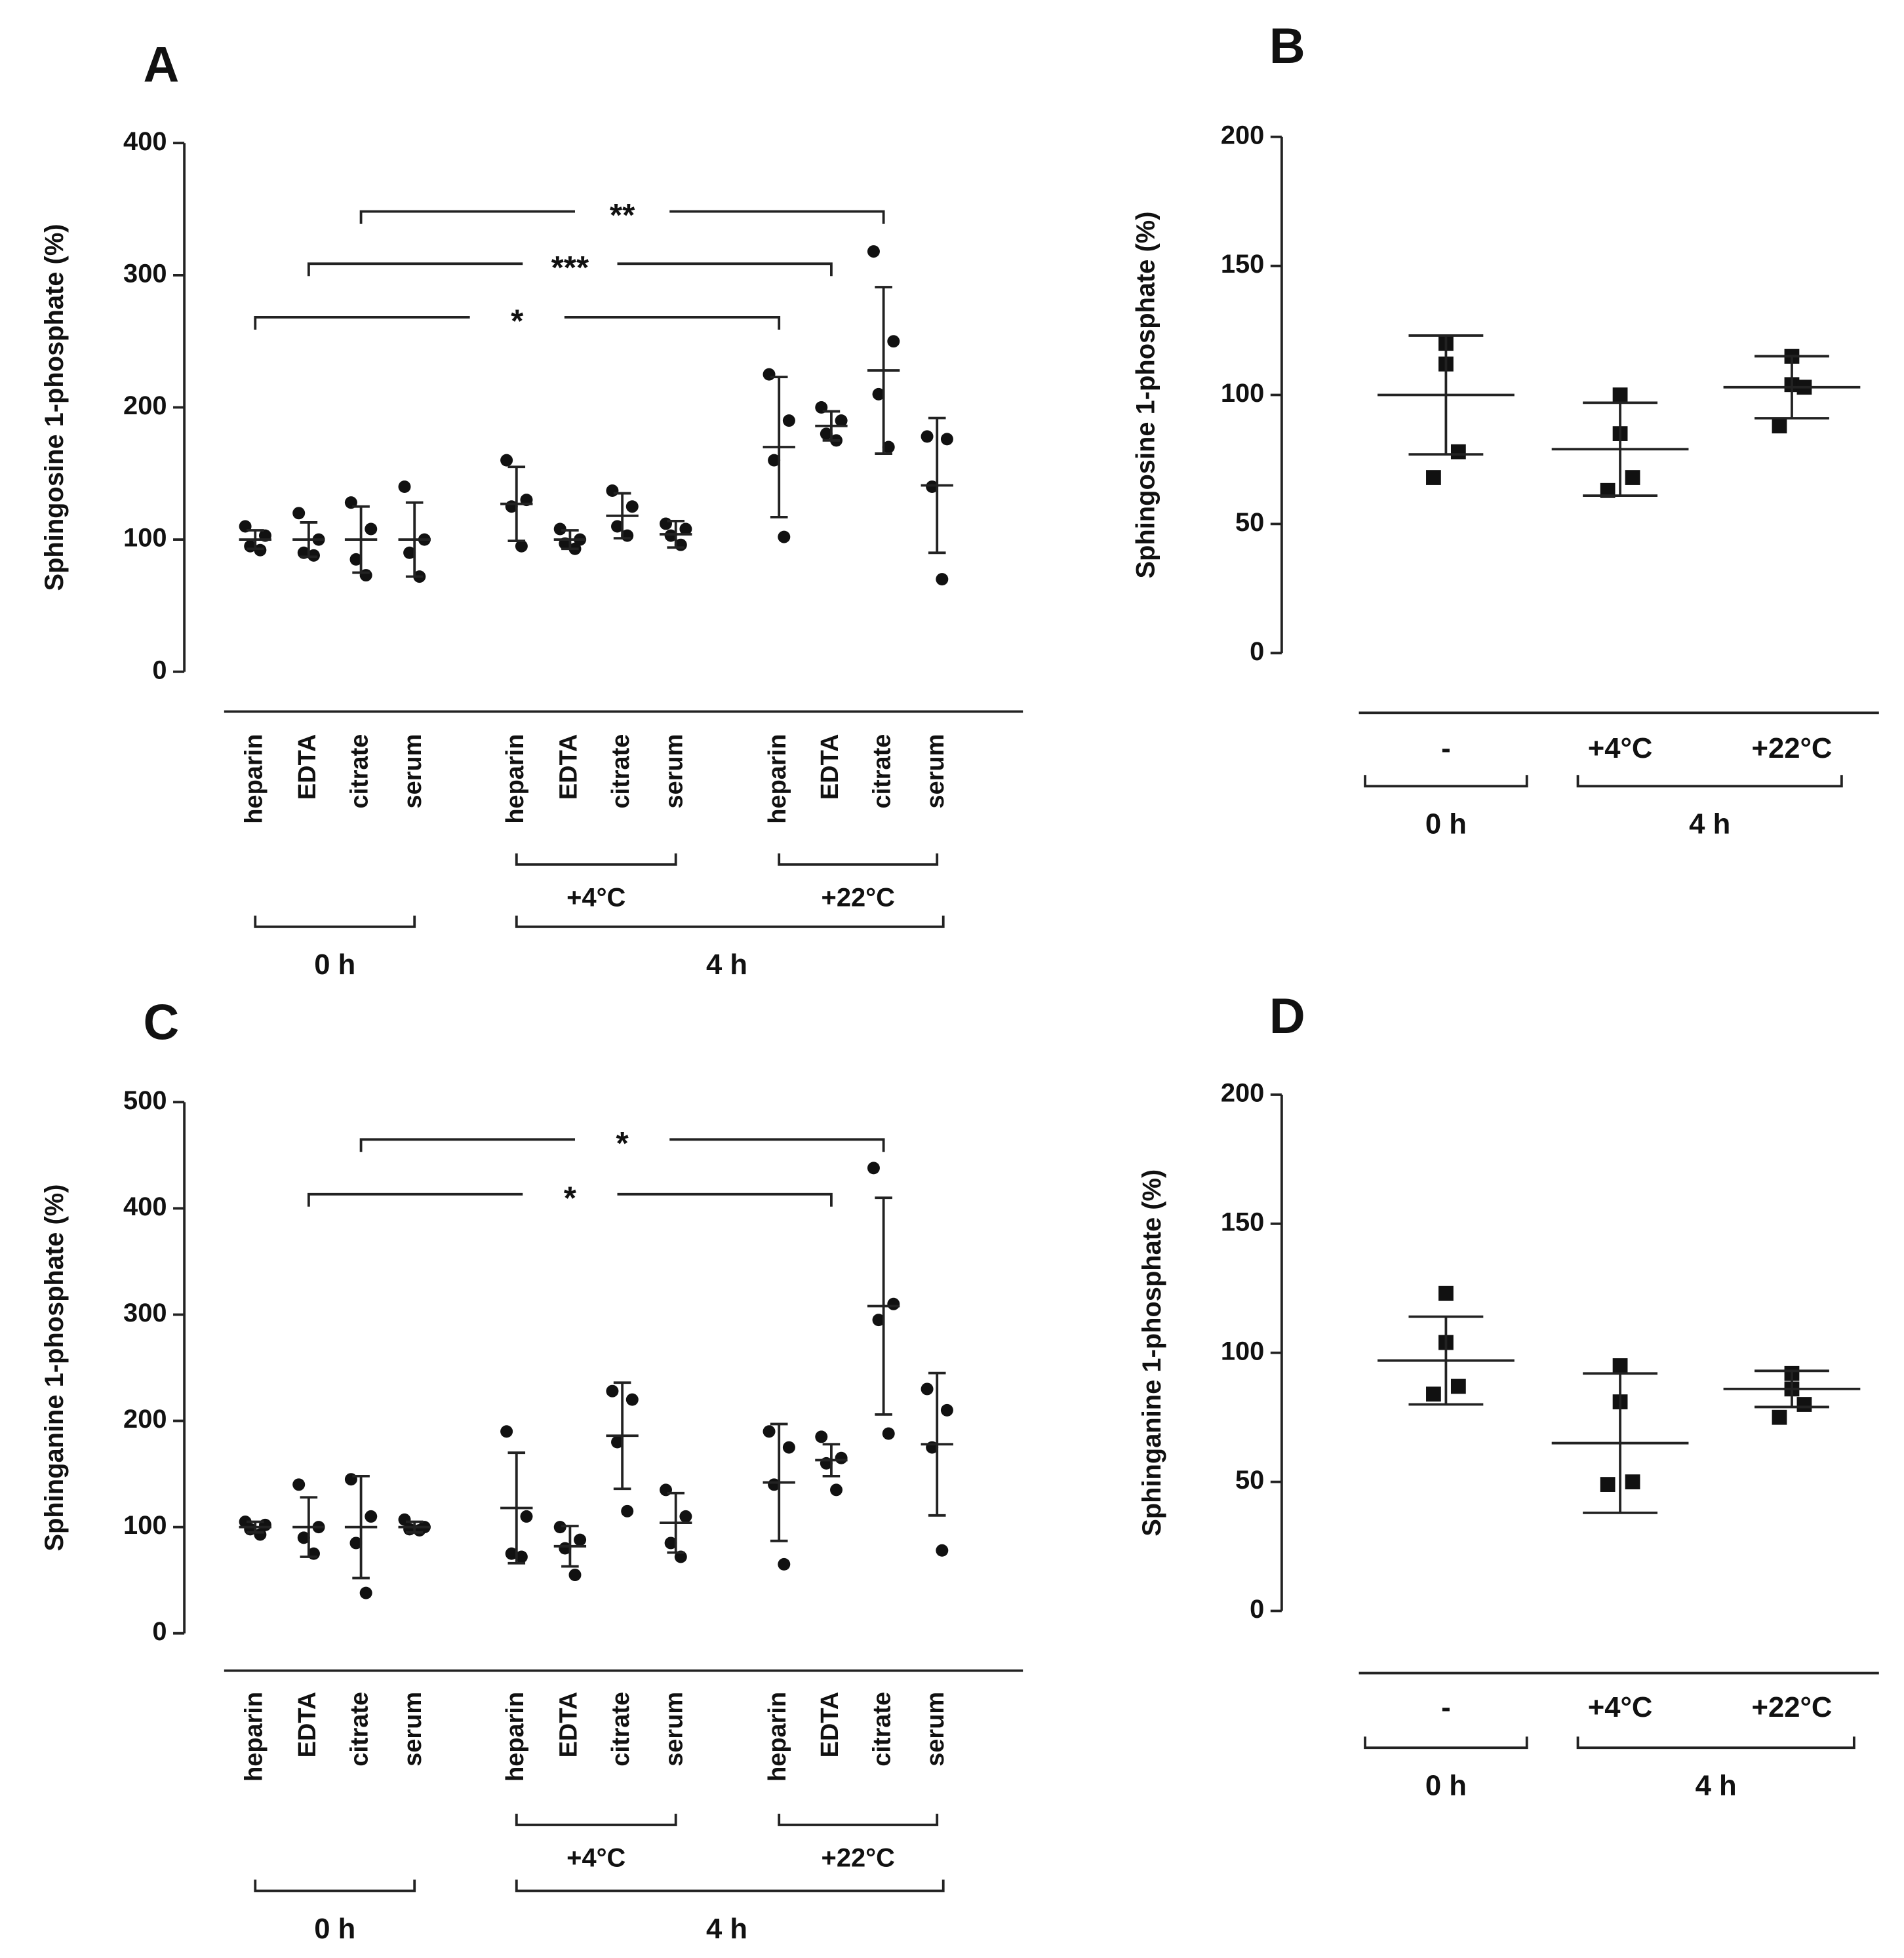  What do you see at coordinates (1249, 1480) in the screenshot?
I see `y-tick-label: 50` at bounding box center [1249, 1480].